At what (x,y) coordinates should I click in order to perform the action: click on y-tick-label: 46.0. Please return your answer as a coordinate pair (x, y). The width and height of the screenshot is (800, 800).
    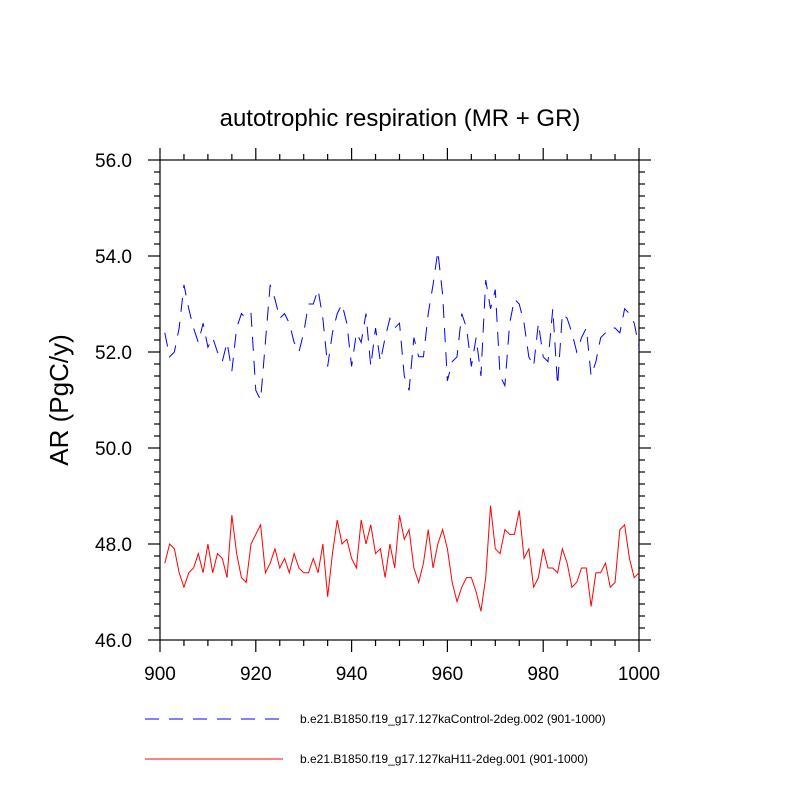
    Looking at the image, I should click on (113, 641).